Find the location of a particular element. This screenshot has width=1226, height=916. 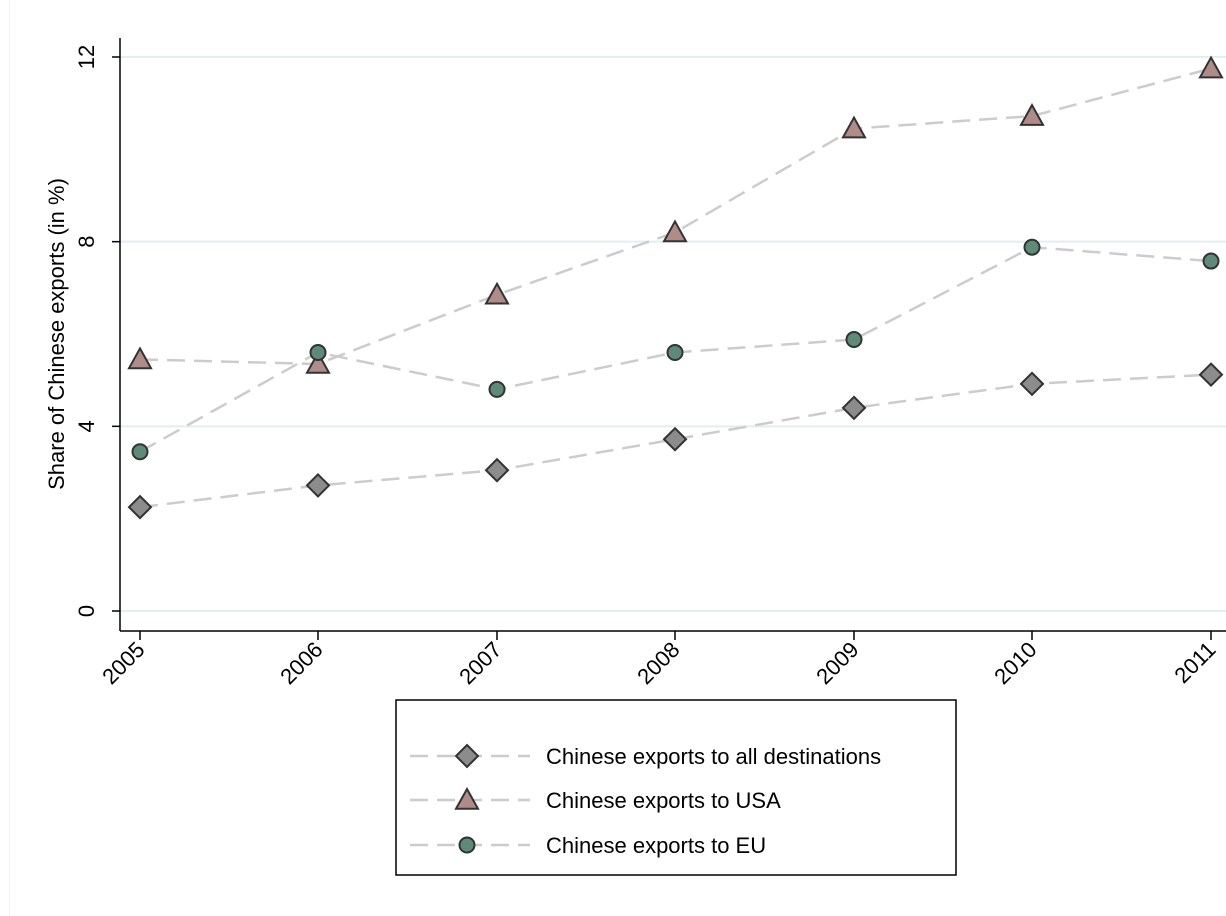

x-tick-label: 2010 is located at coordinates (1015, 663).